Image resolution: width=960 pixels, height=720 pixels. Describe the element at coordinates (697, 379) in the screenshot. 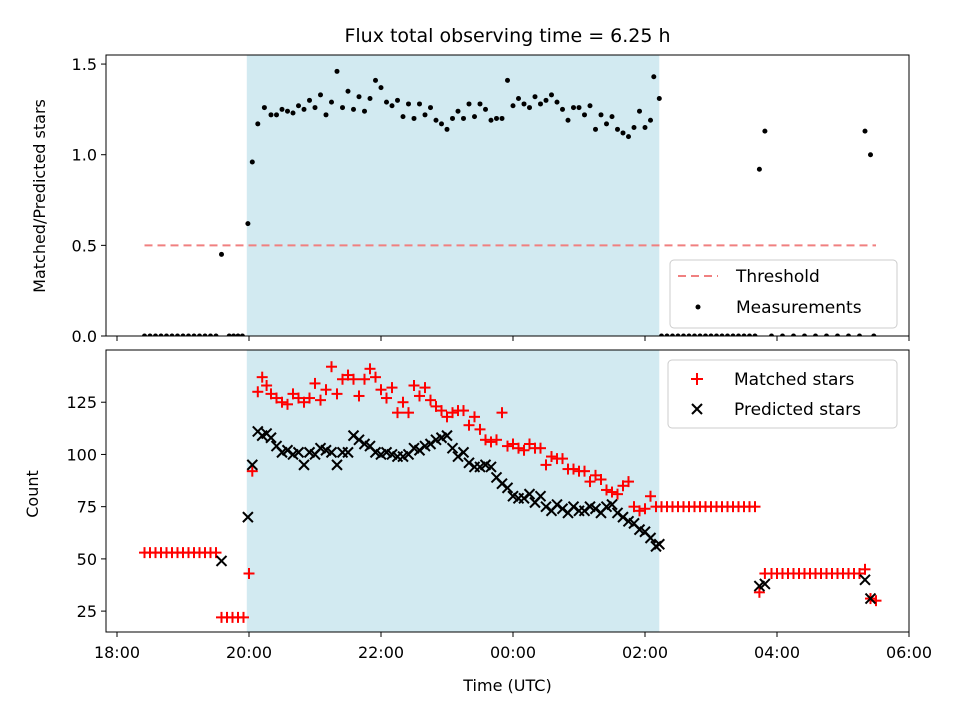

I see `legend-matched-swatch` at that location.